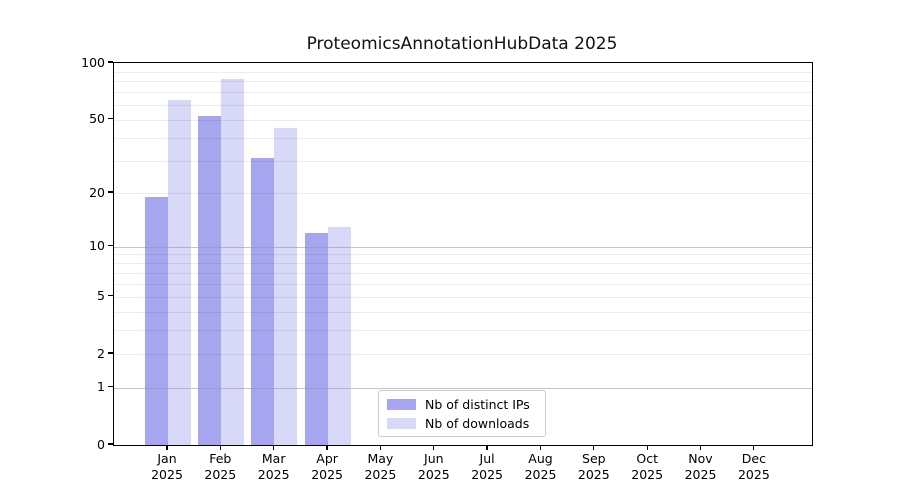  Describe the element at coordinates (339, 335) in the screenshot. I see `bar-downloads-apr` at that location.